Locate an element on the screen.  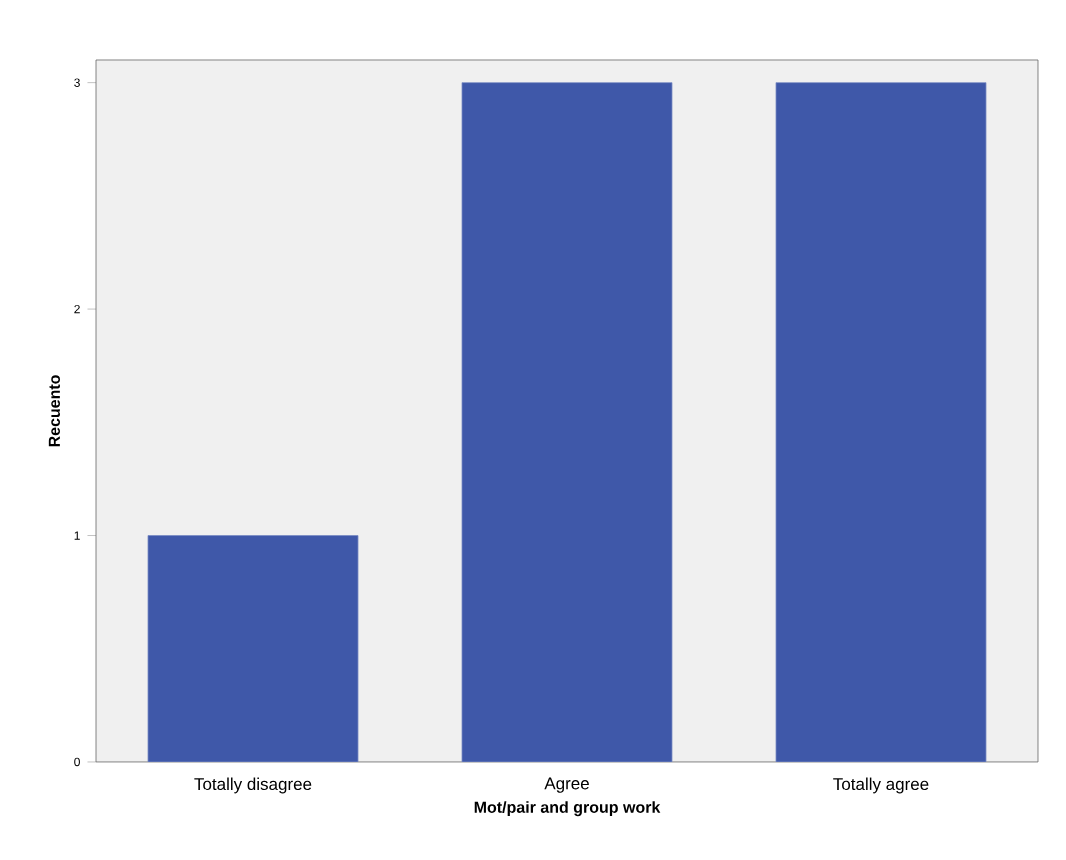
x-tick-label: Totally agree is located at coordinates (881, 785).